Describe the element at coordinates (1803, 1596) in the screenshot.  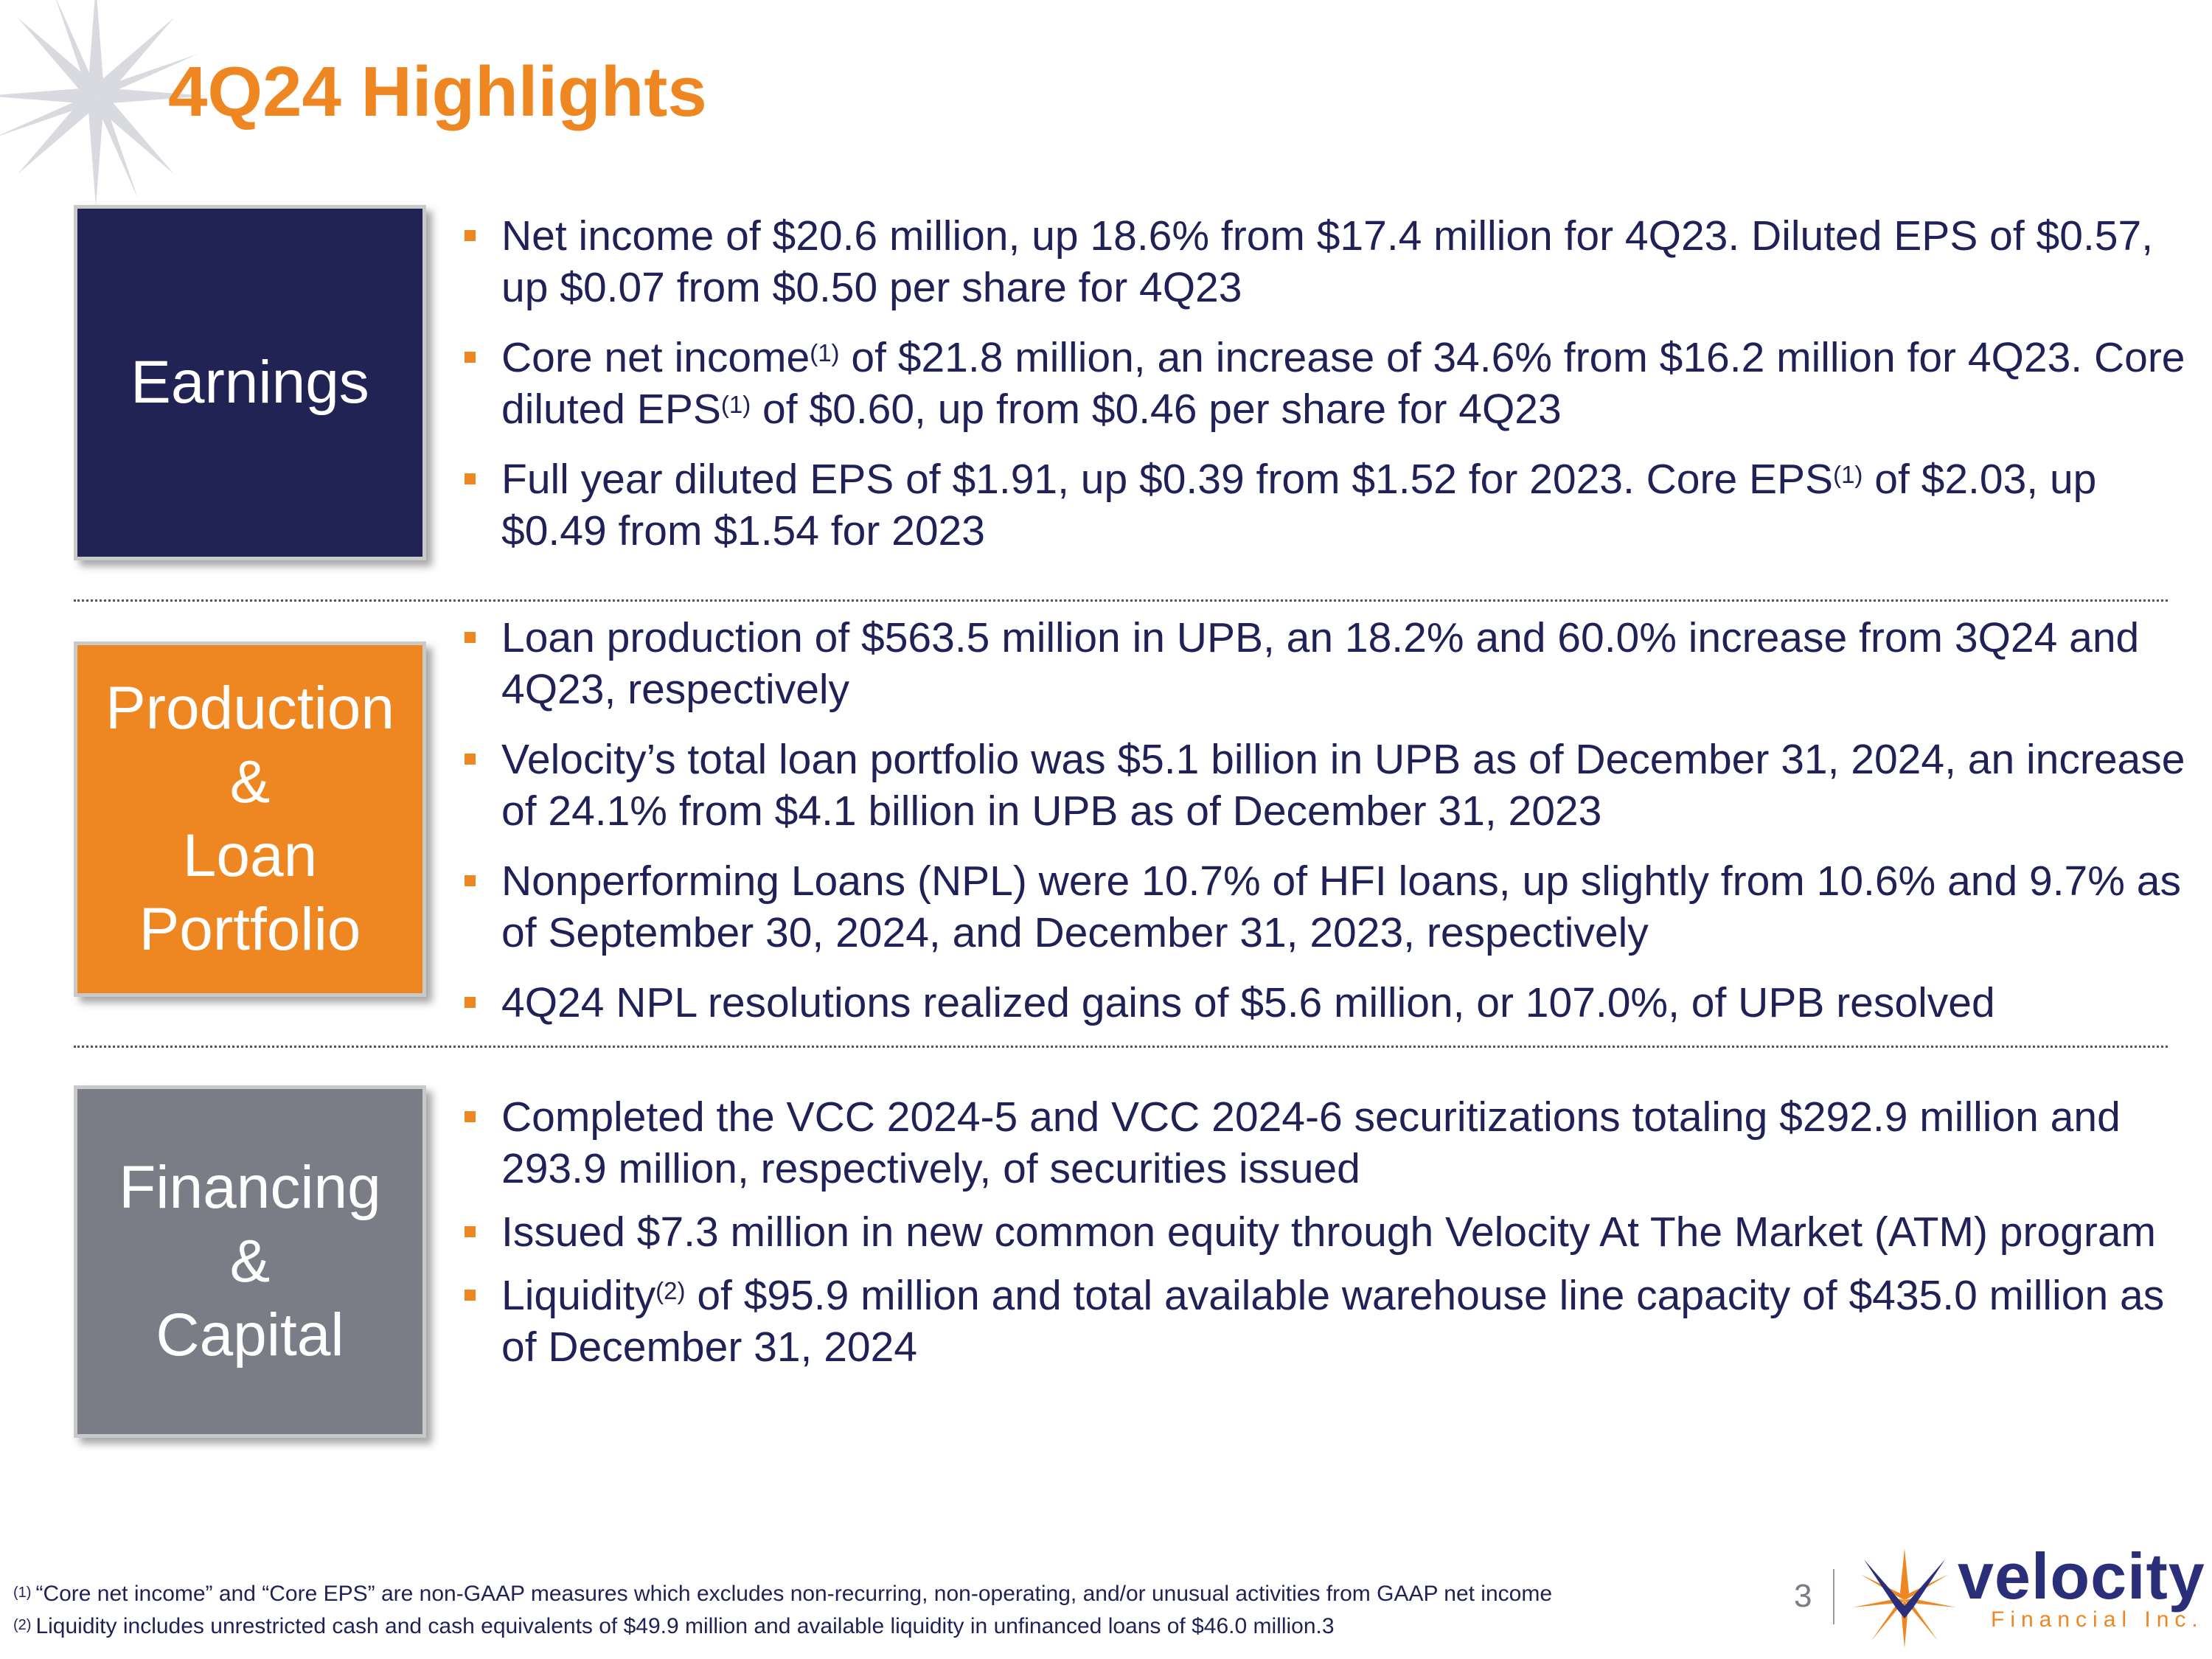
I see `page-number: 3` at that location.